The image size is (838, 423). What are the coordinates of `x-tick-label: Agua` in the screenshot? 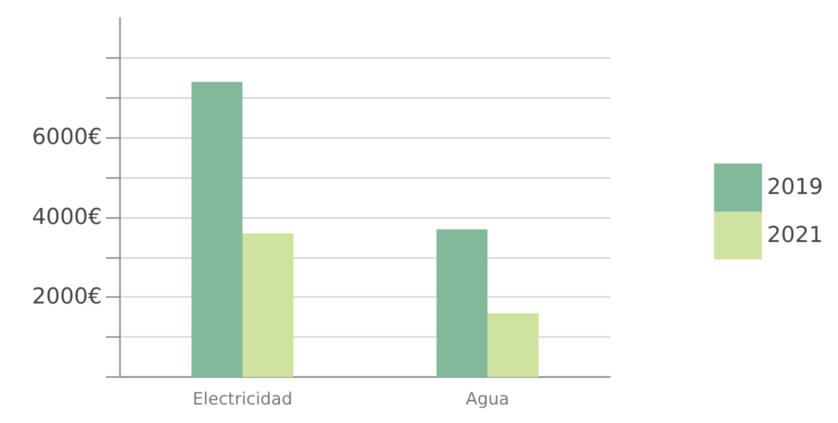 It's located at (488, 400).